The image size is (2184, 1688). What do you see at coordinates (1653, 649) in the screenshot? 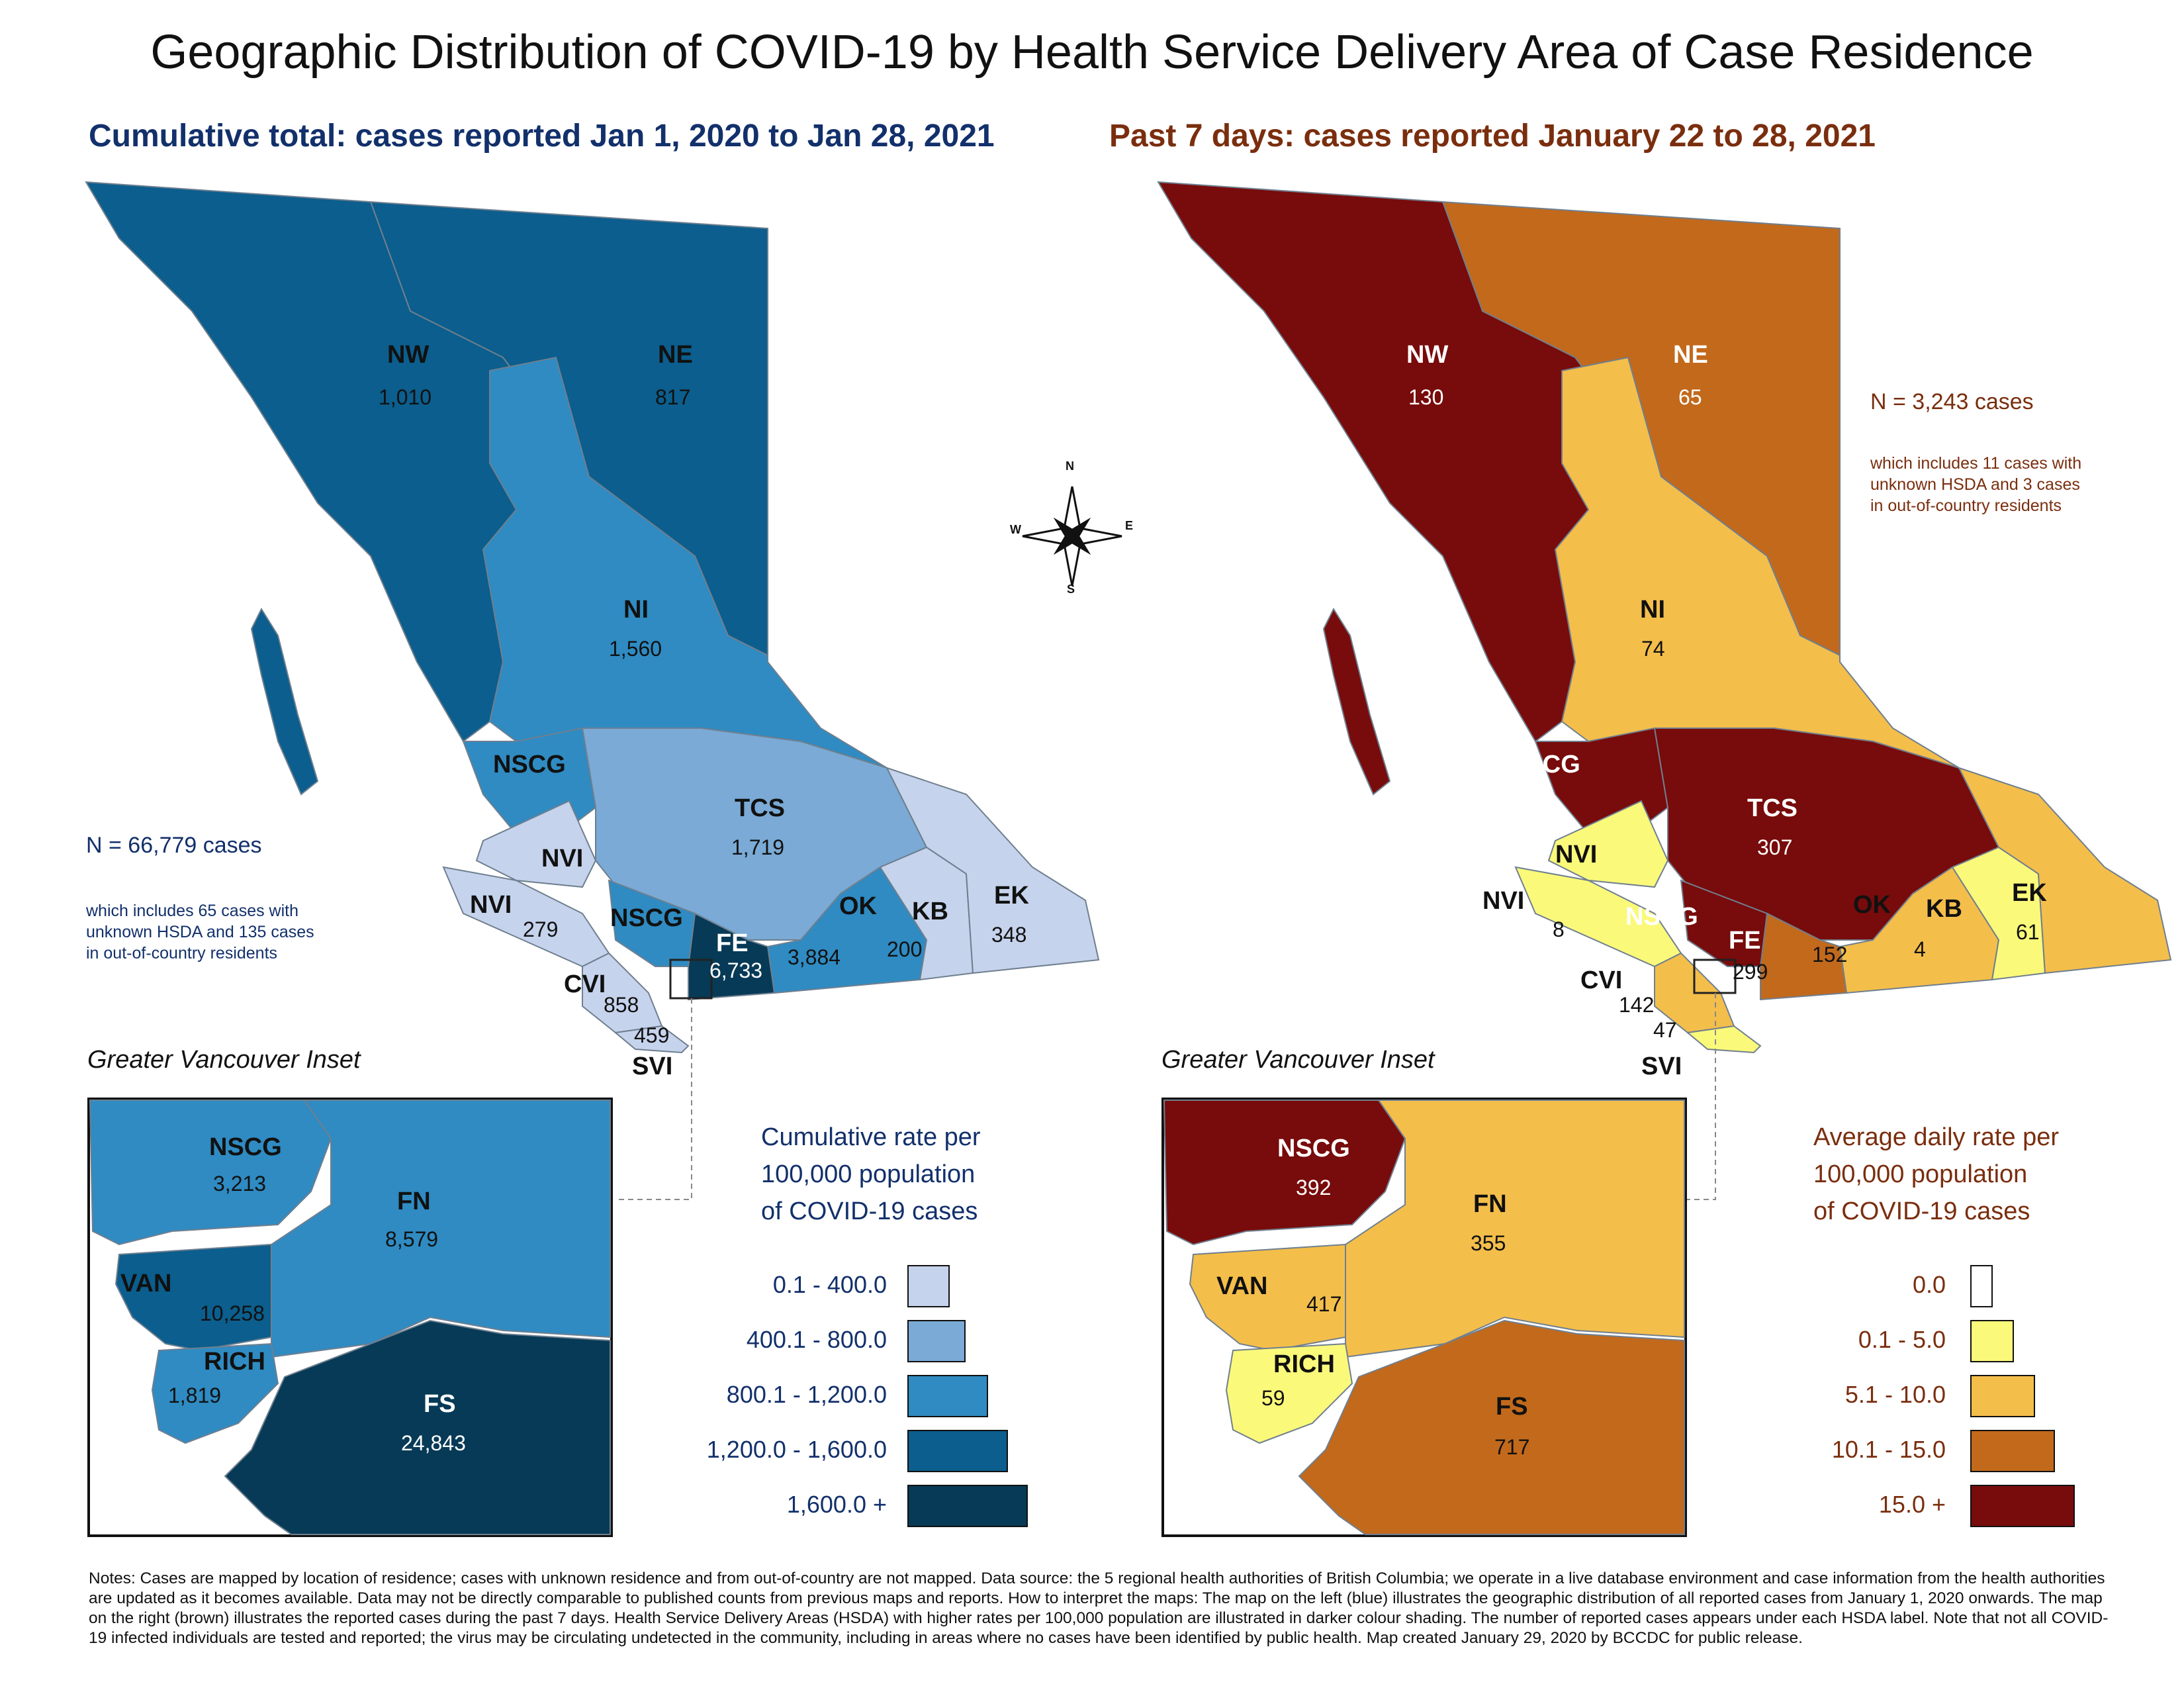
I see `region-count-ni: 74` at bounding box center [1653, 649].